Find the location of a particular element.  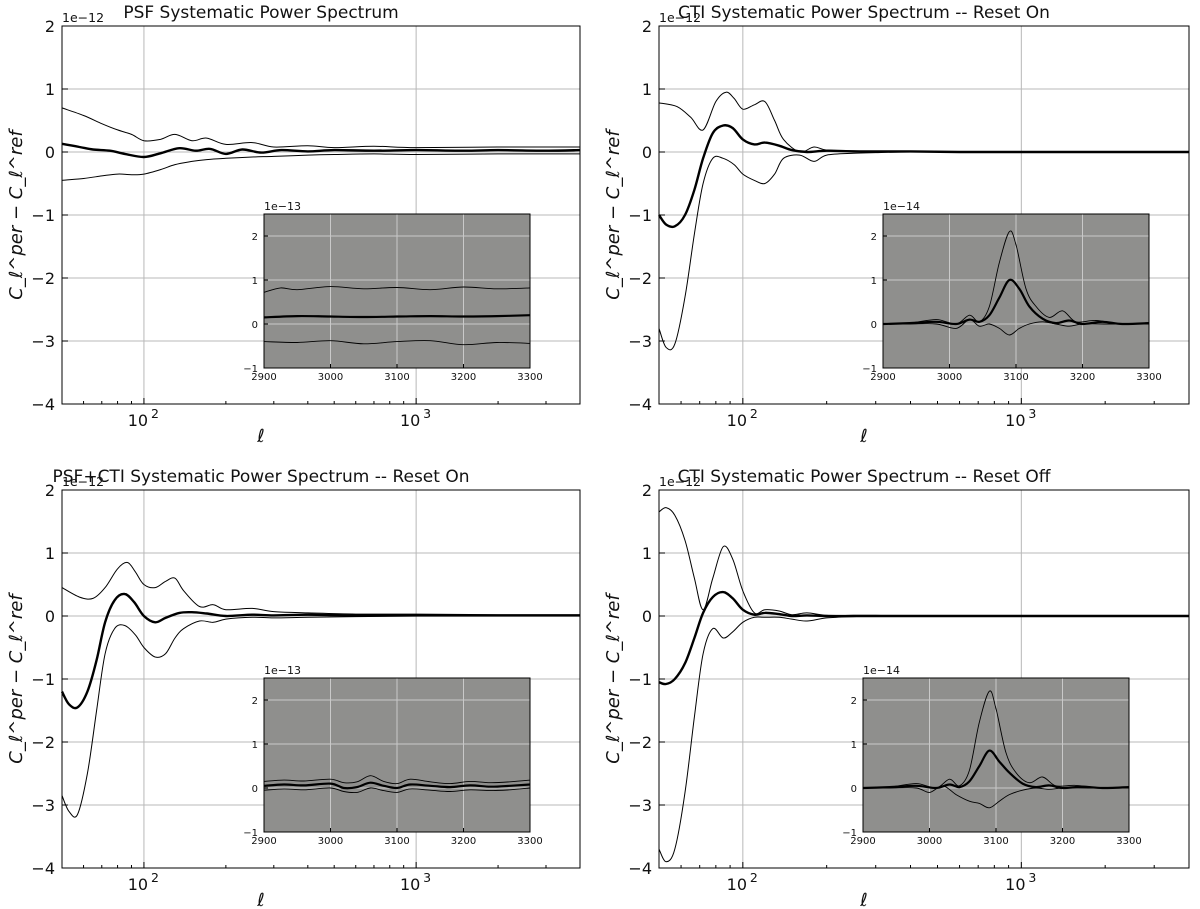

series-upper-line is located at coordinates (321, 588).